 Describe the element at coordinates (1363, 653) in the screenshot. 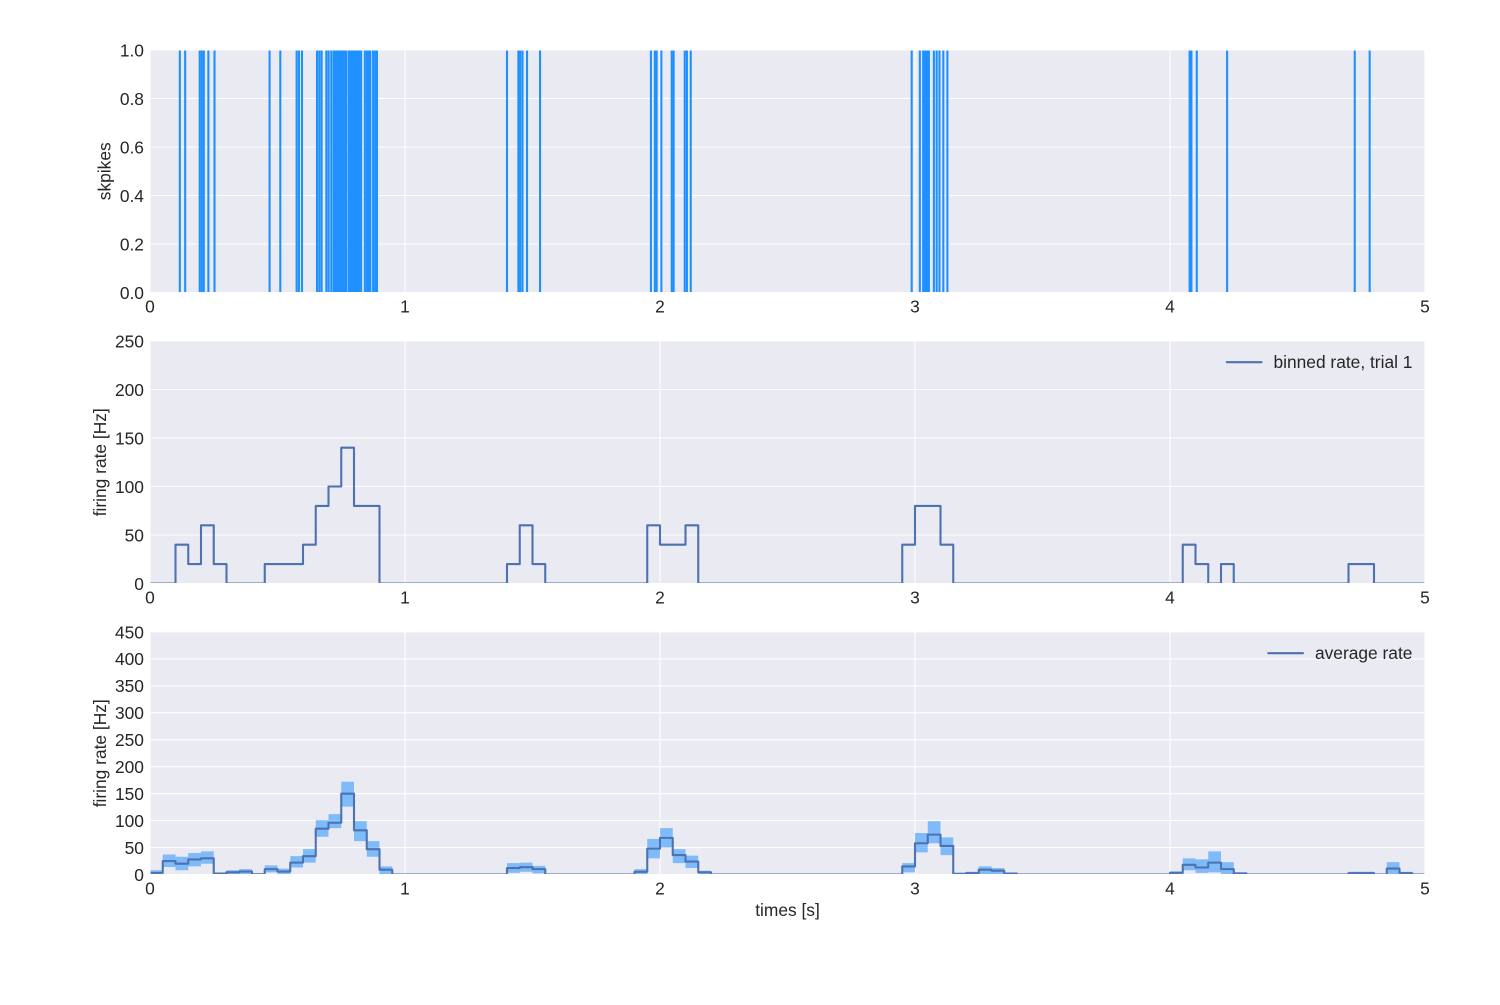

I see `svg-text: average rate` at that location.